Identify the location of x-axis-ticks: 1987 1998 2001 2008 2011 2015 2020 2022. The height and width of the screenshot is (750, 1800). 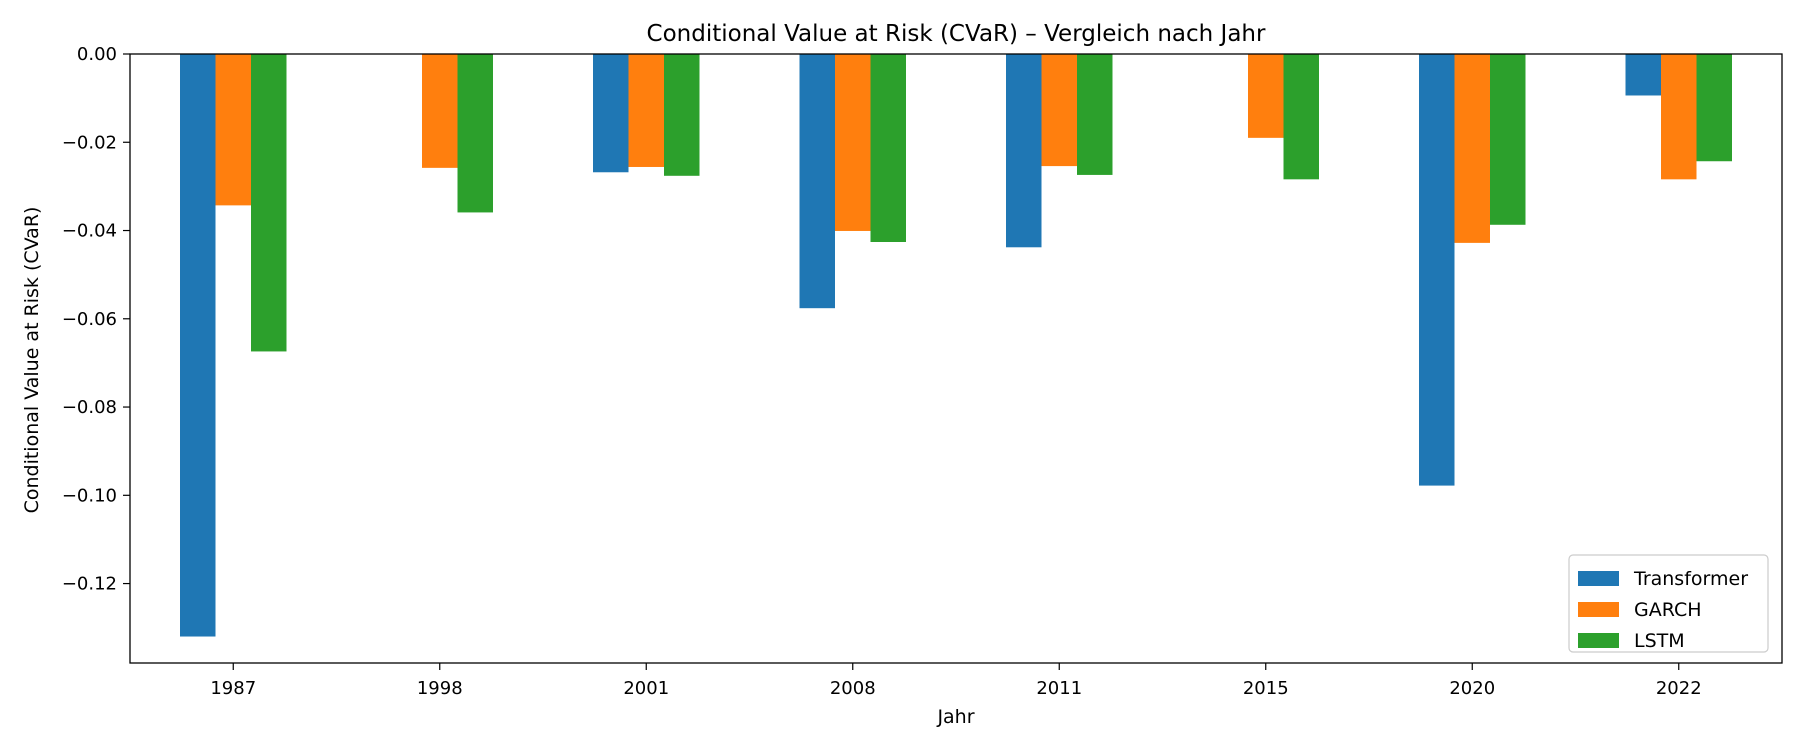
(956, 681).